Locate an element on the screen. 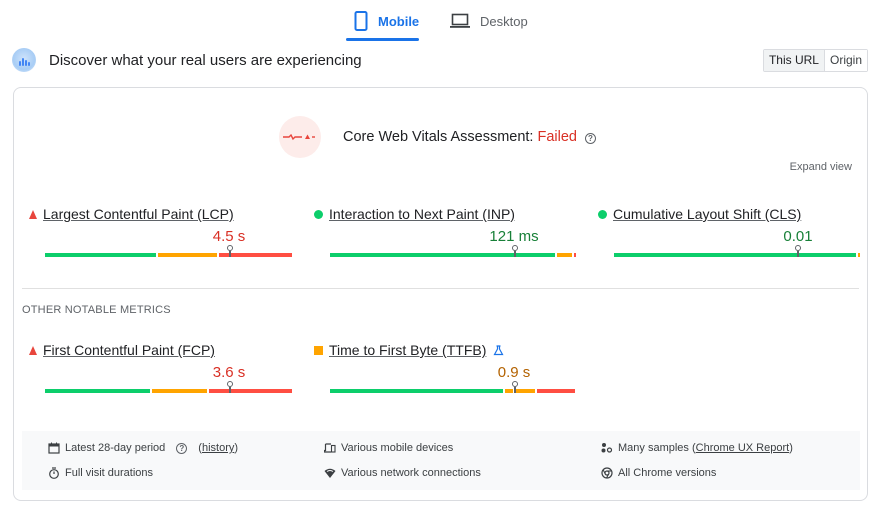 Image resolution: width=880 pixels, height=518 pixels. metric-fcp: First Contentful Paint (FCP) 3.6 s is located at coordinates (160, 366).